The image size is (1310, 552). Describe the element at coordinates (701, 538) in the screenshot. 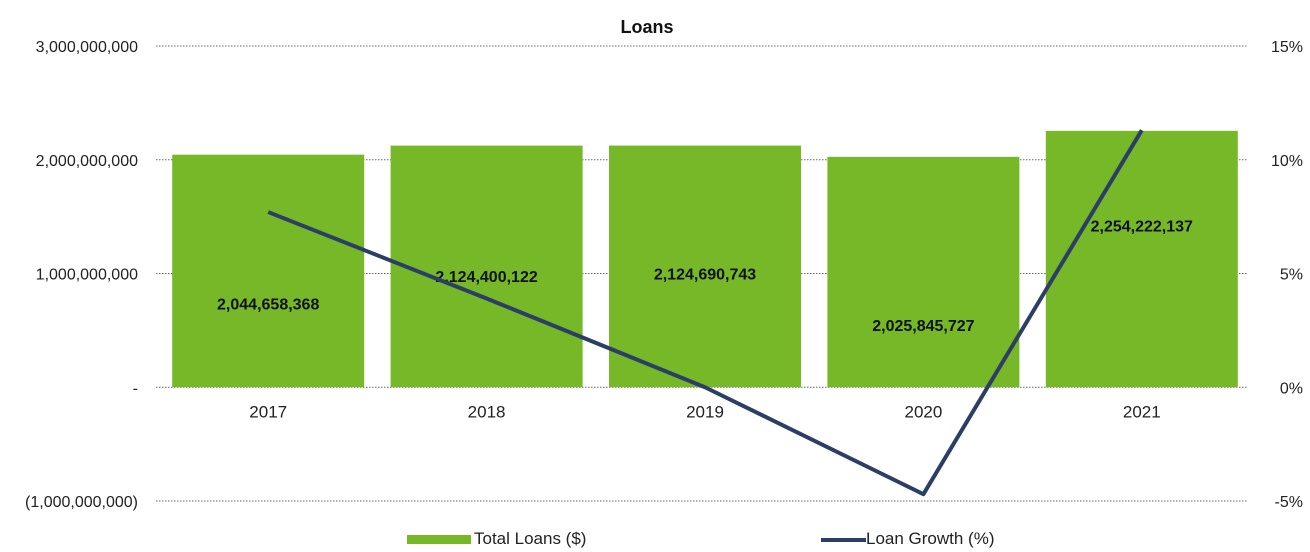

I see `legend: Total Loans ($) Loan Growth (%)` at that location.